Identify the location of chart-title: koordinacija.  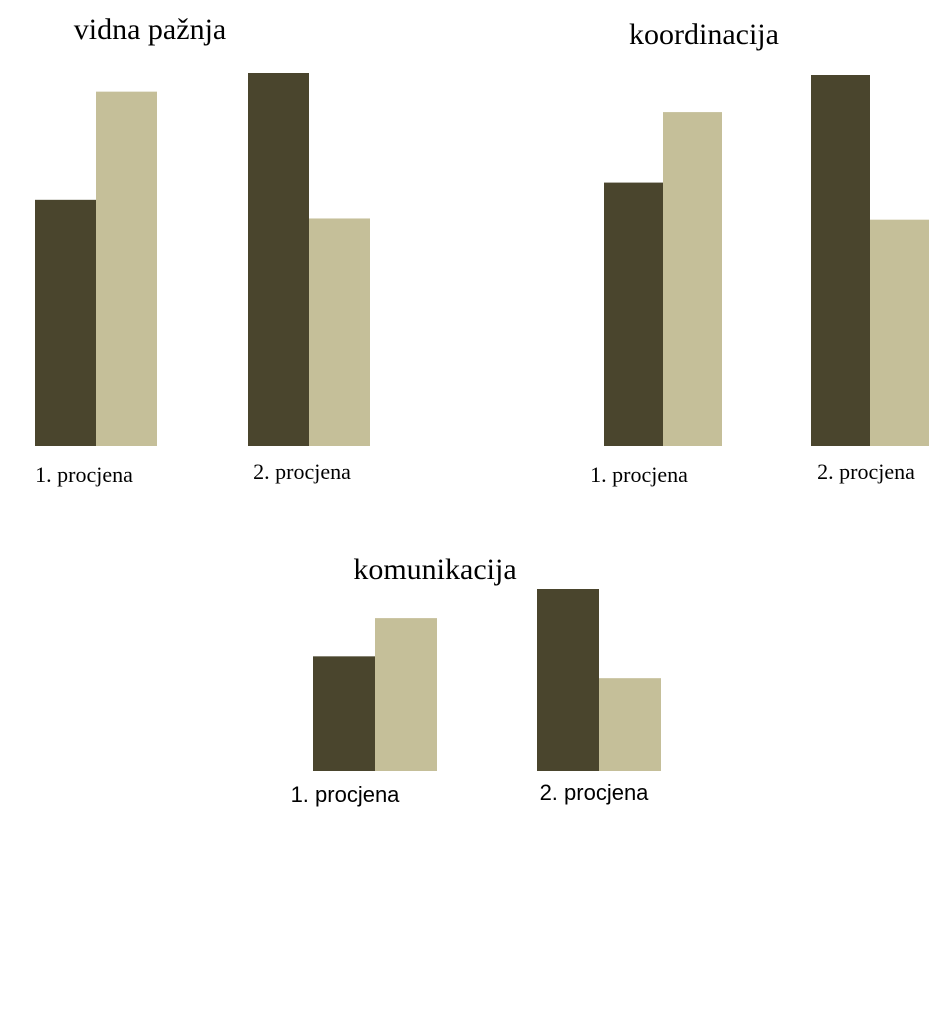
(704, 34).